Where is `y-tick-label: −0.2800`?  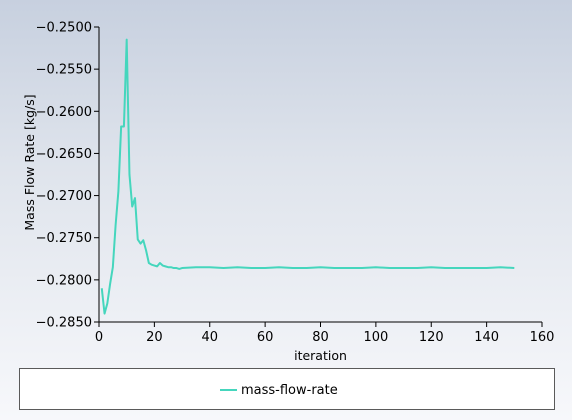 y-tick-label: −0.2800 is located at coordinates (64, 280).